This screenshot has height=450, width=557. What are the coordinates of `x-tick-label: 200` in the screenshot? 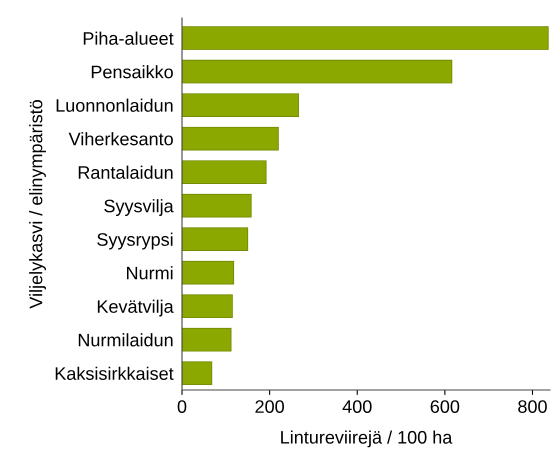 It's located at (269, 406).